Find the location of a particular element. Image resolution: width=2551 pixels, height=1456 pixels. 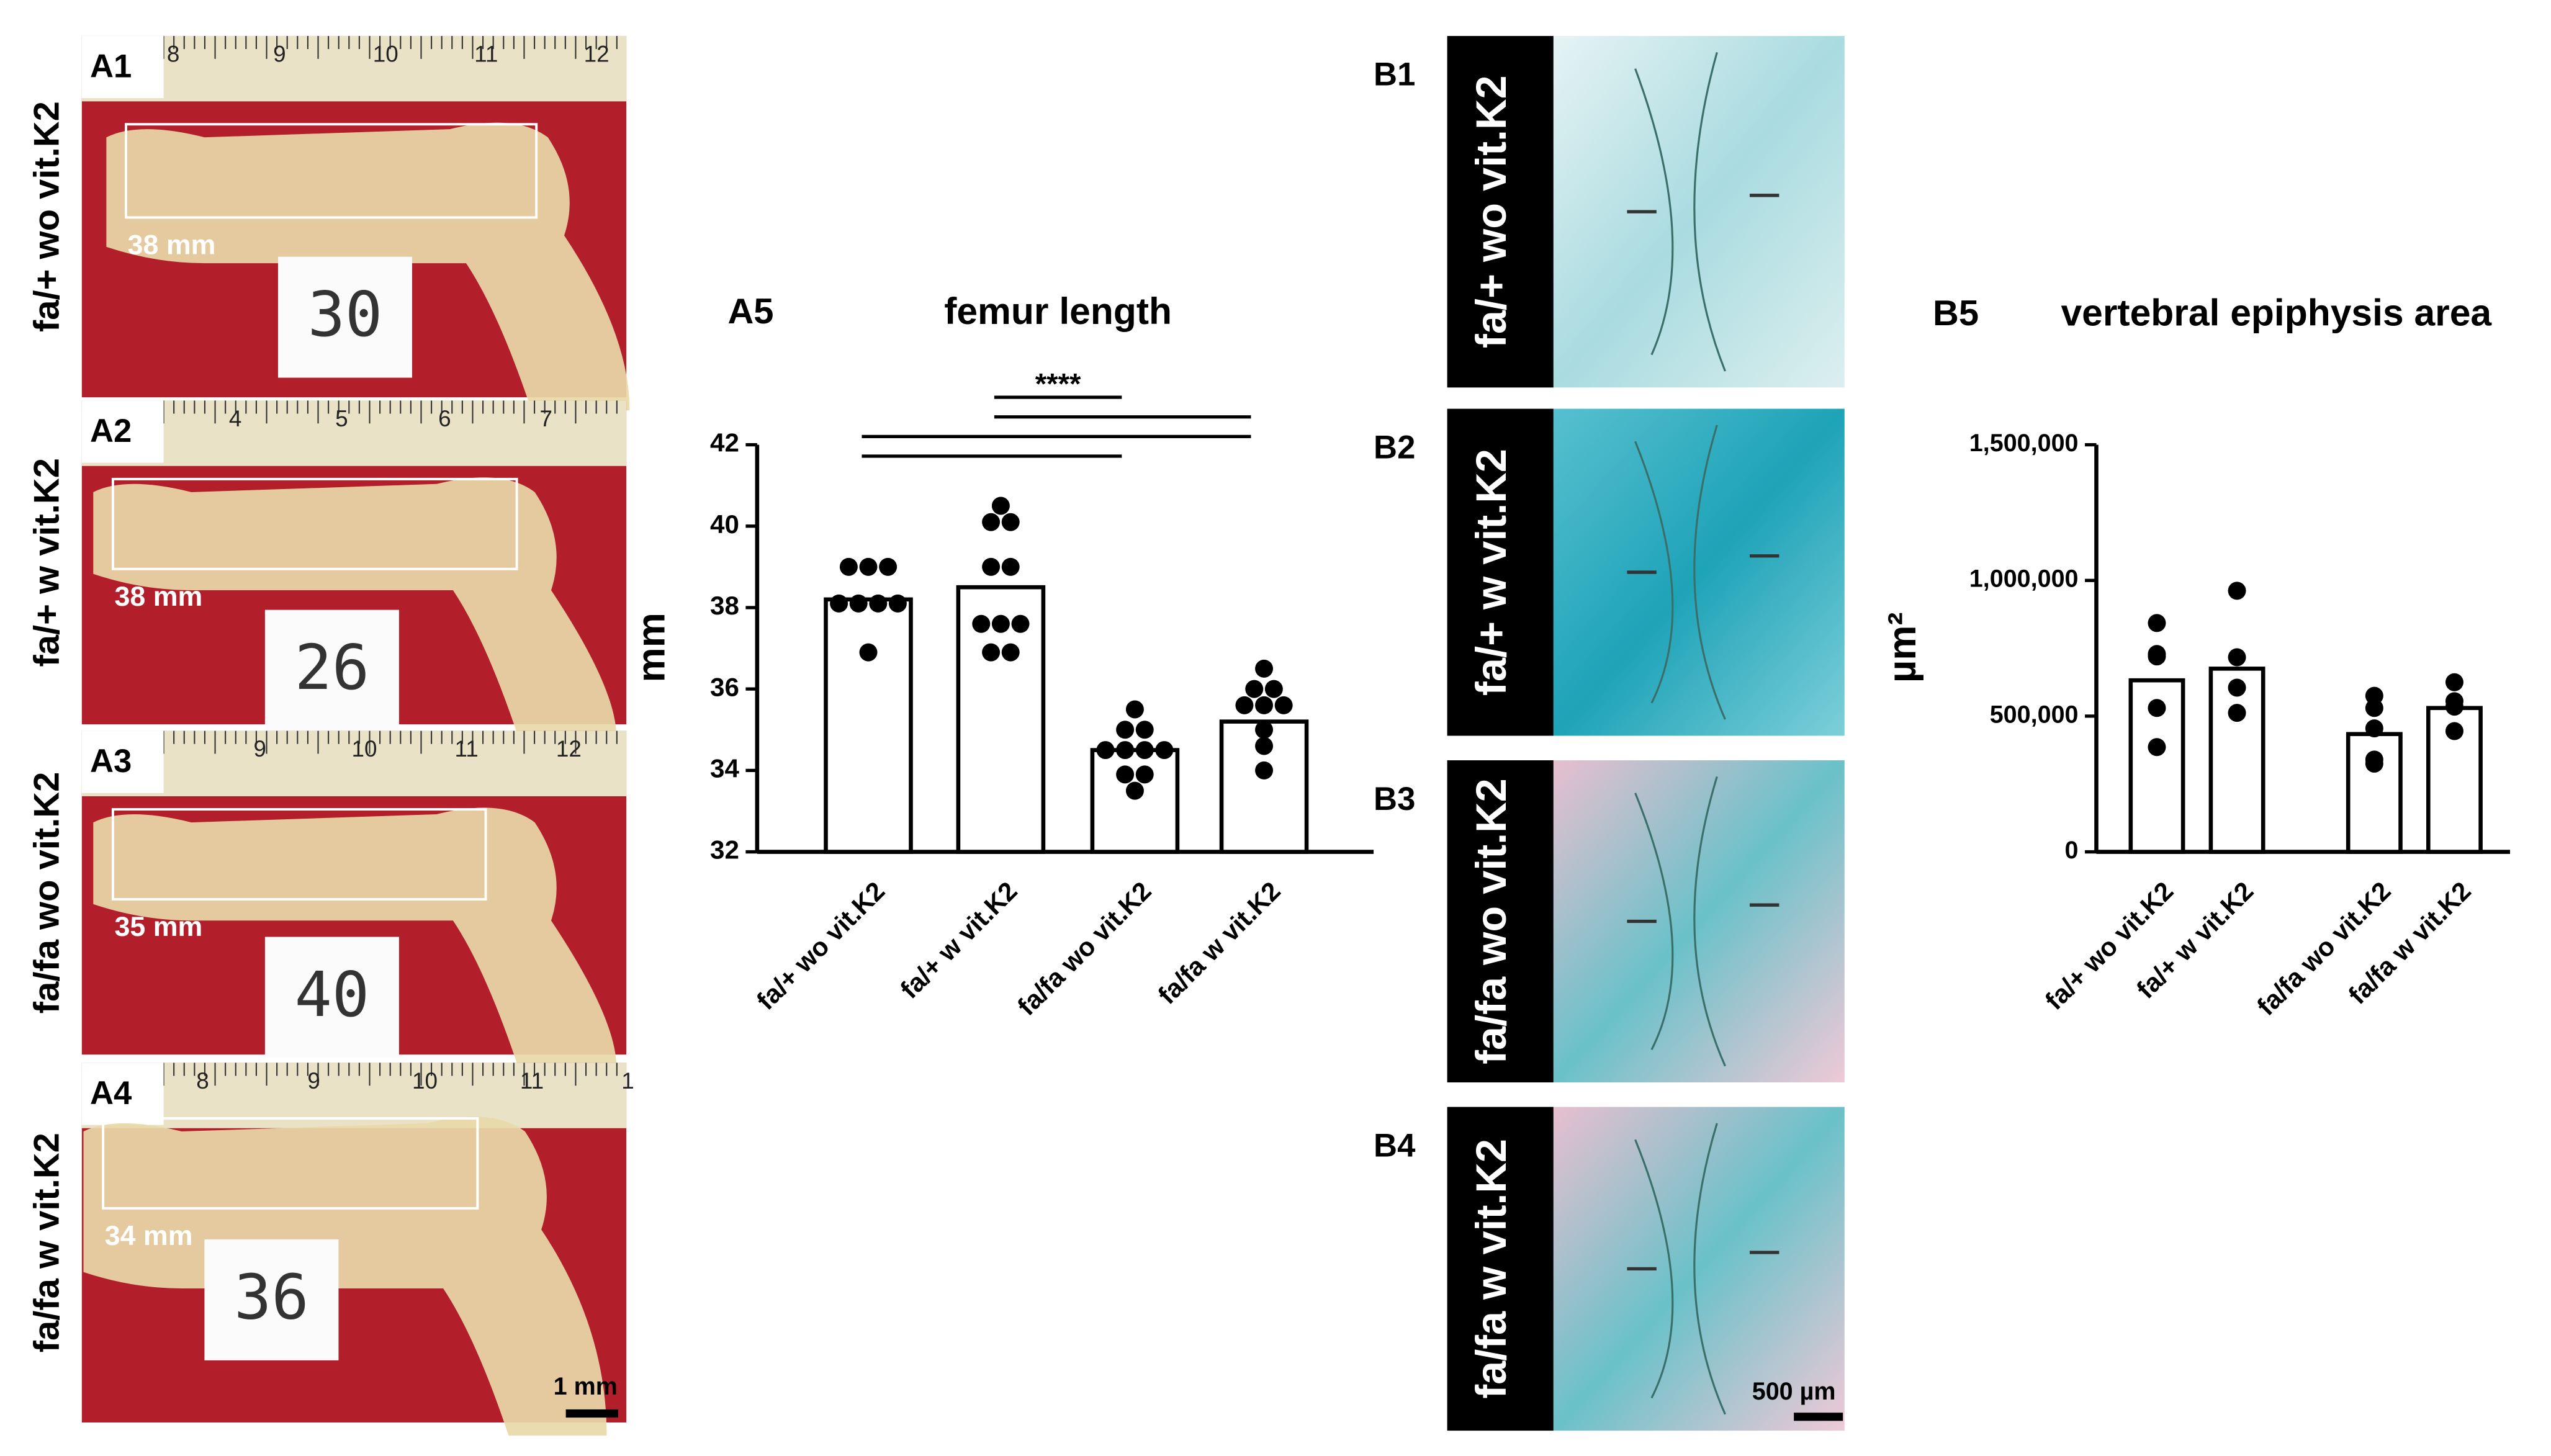

x-tick-label: fa/fa wo vit.K2 is located at coordinates (1084, 949).